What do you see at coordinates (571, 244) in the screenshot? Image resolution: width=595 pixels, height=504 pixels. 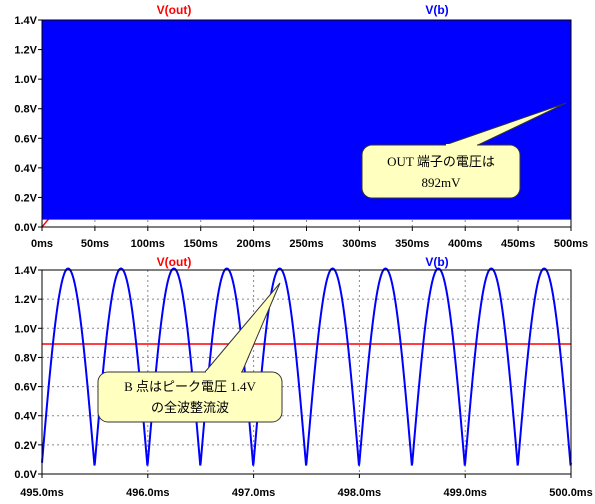 I see `x-tick-label: 500ms` at bounding box center [571, 244].